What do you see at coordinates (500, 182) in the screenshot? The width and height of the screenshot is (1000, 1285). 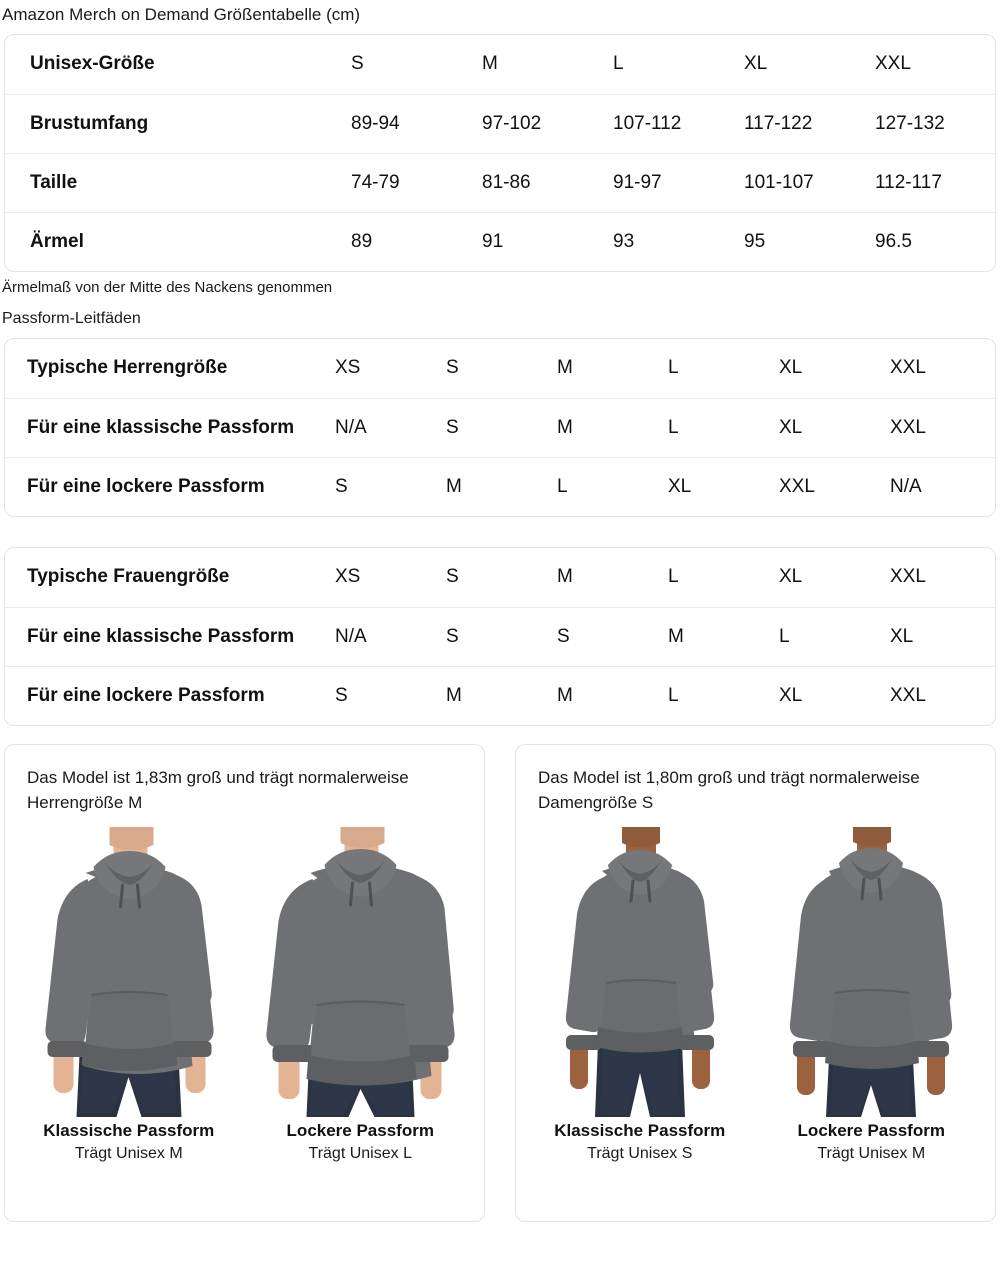 I see `table-row: Taille 74-79 81-86 91-97 101-107 112-117` at bounding box center [500, 182].